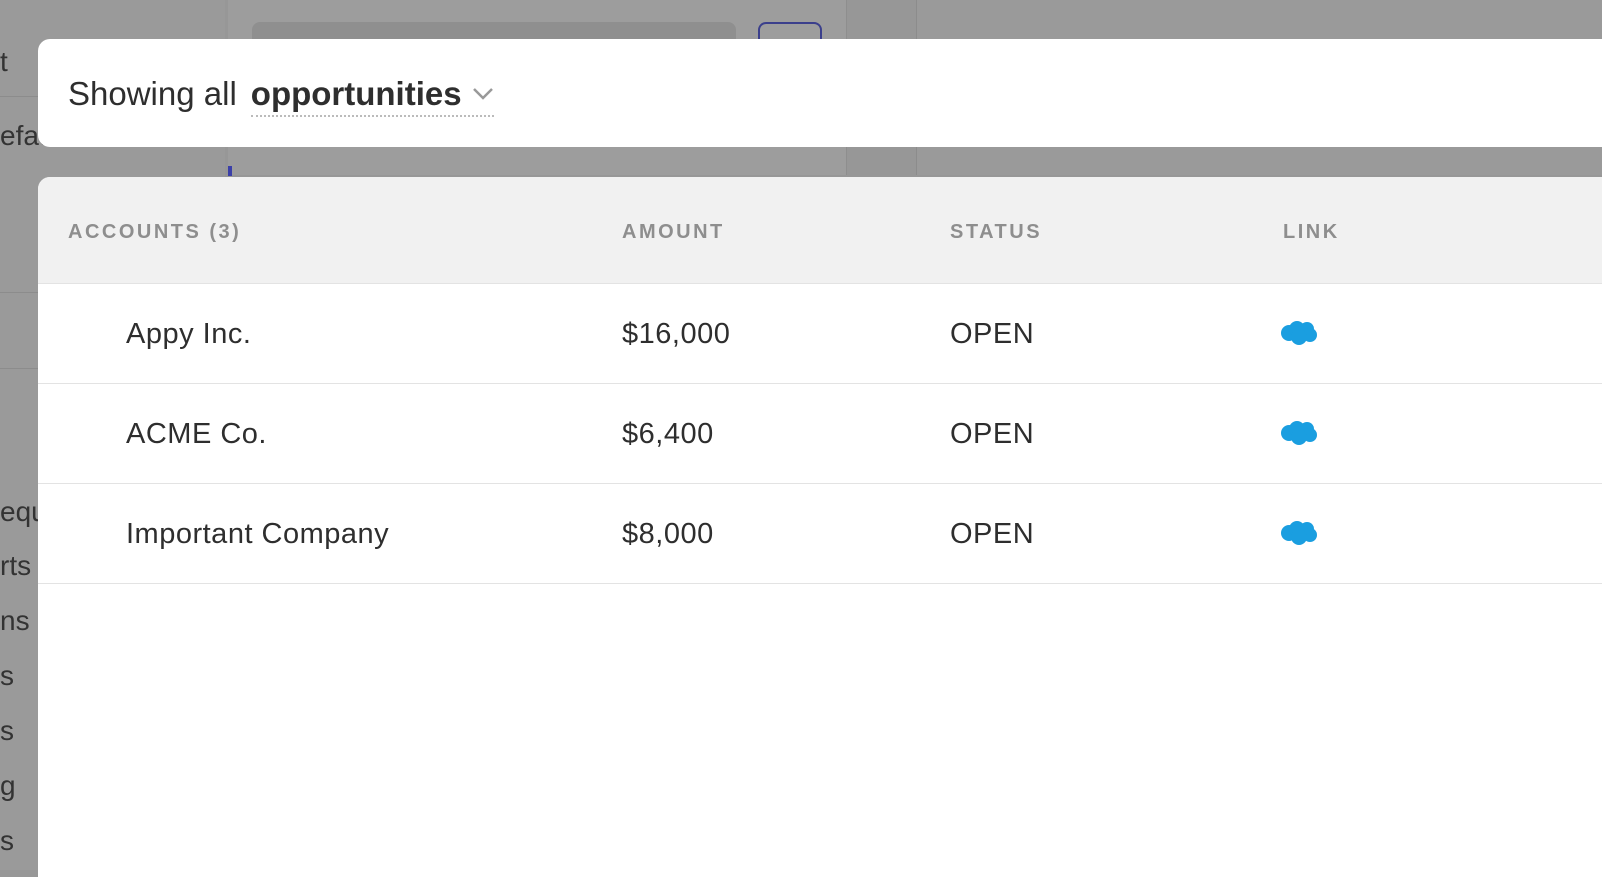 This screenshot has height=877, width=1602. Describe the element at coordinates (356, 93) in the screenshot. I see `record-type-value: opportunities` at that location.